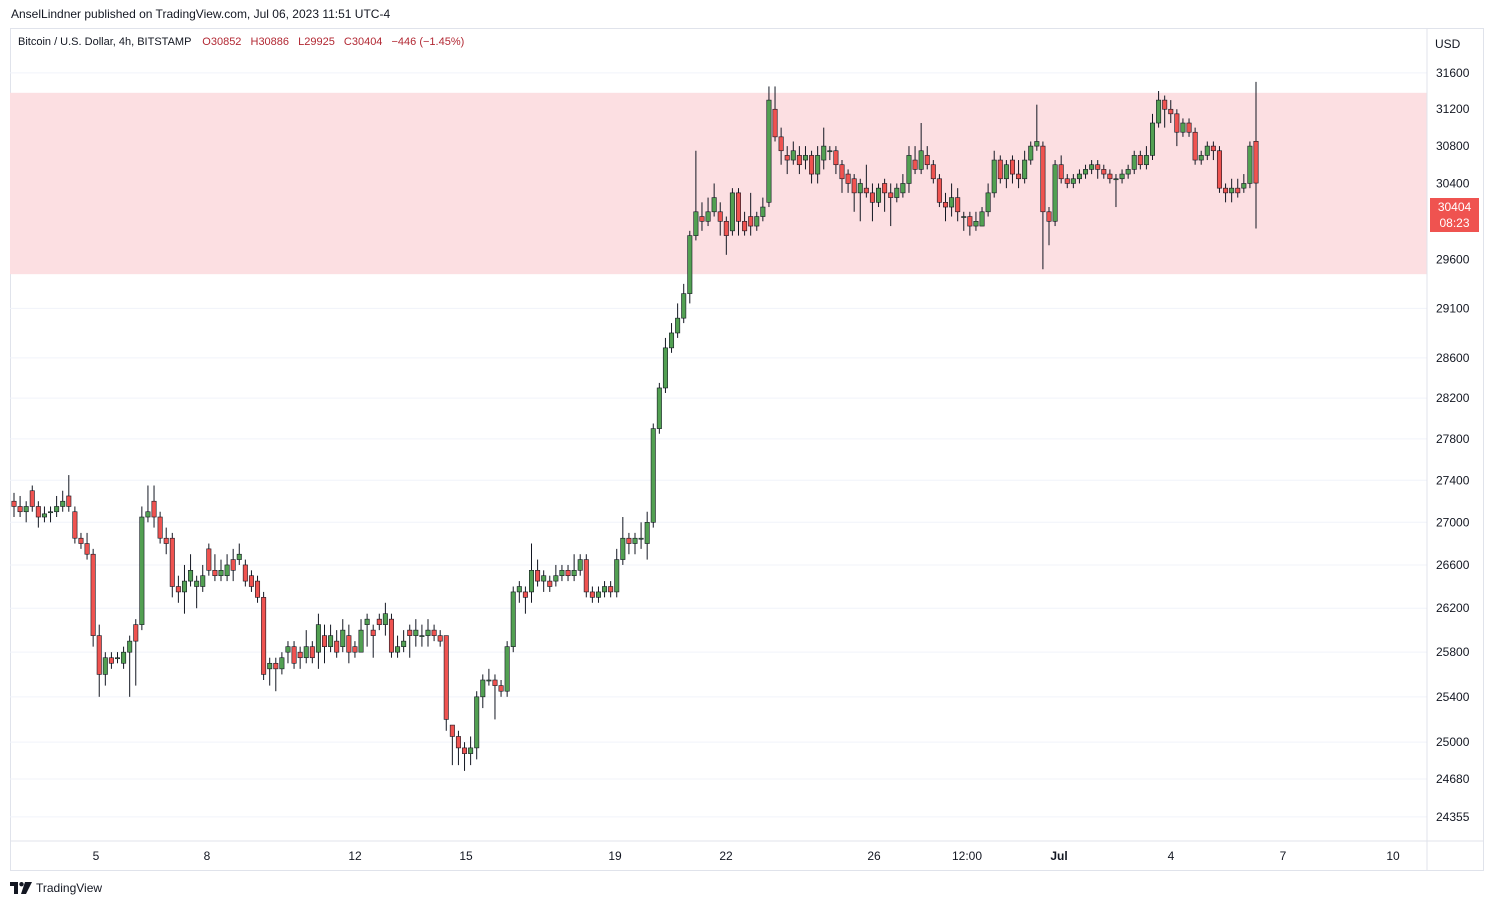 This screenshot has height=907, width=1494. What do you see at coordinates (1453, 522) in the screenshot?
I see `y-tick-label: 27000` at bounding box center [1453, 522].